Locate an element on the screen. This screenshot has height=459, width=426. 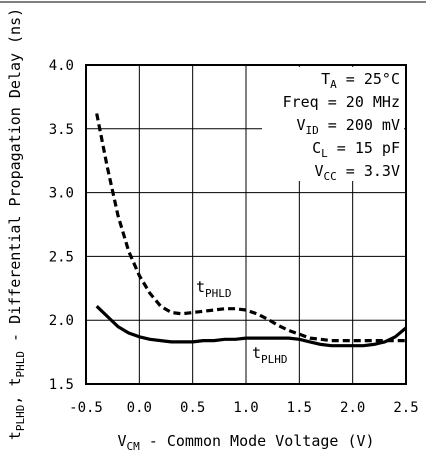
x-tick-label: -0.5 is located at coordinates (86, 408).